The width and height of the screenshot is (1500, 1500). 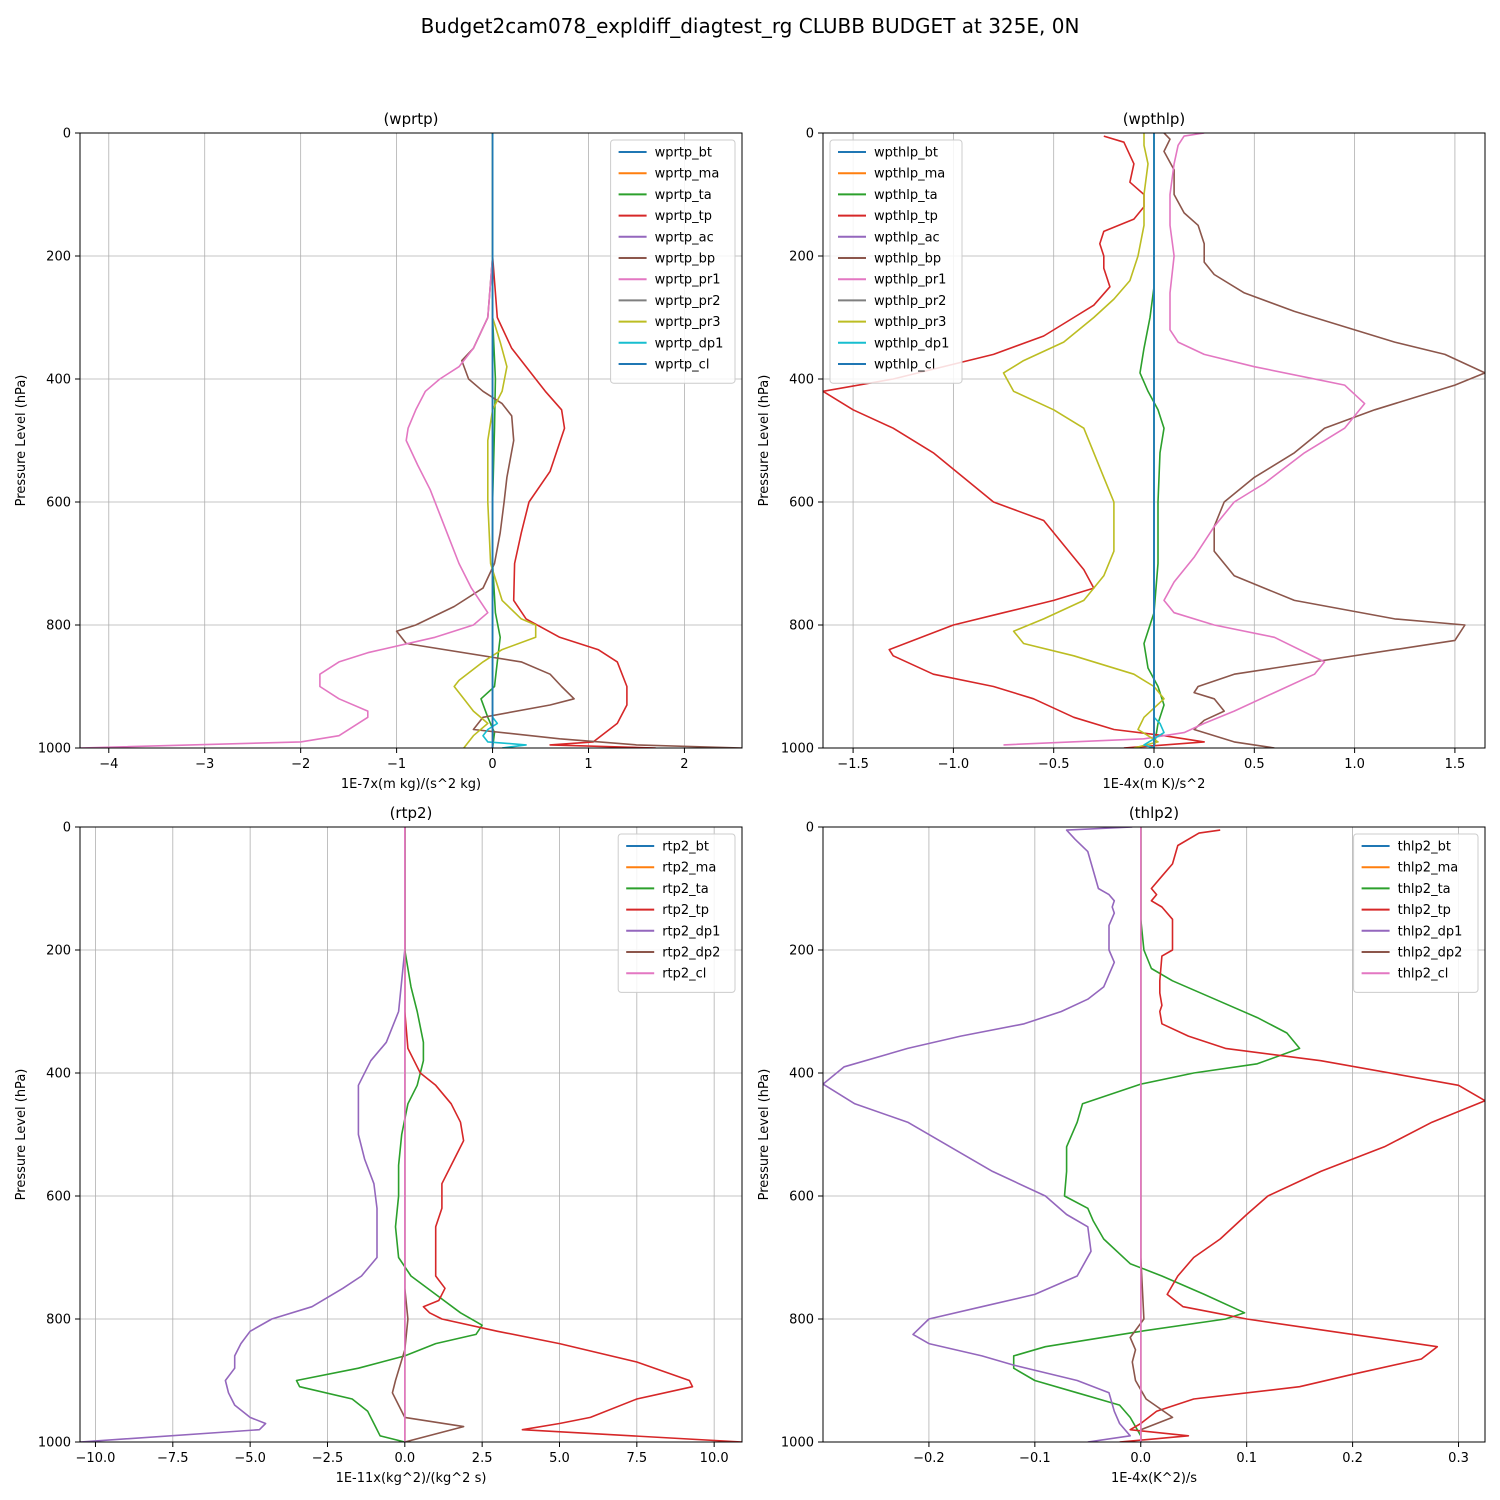 What do you see at coordinates (250, 1458) in the screenshot?
I see `x-tick-label: −5.0` at bounding box center [250, 1458].